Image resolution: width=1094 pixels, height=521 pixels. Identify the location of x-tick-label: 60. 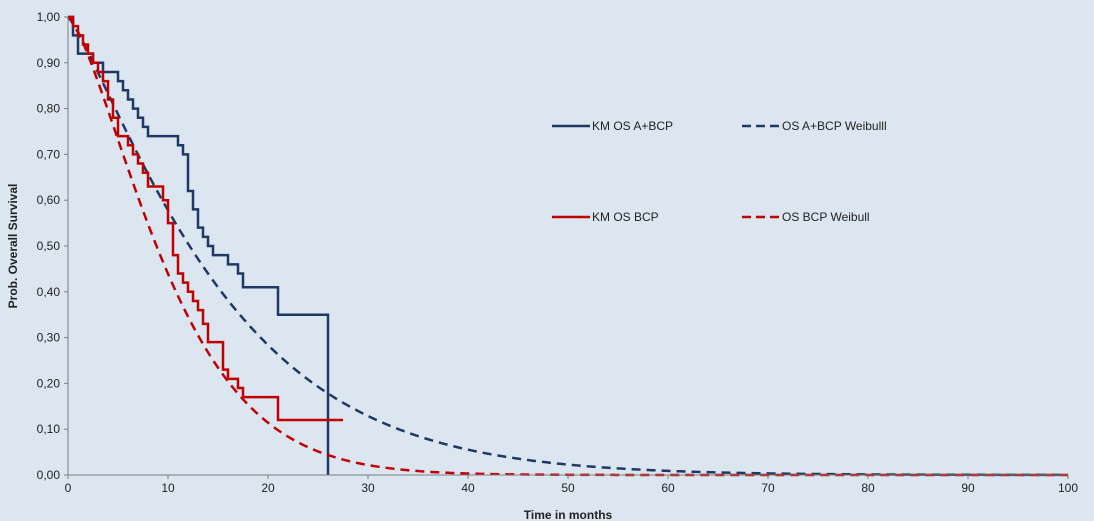
(668, 488).